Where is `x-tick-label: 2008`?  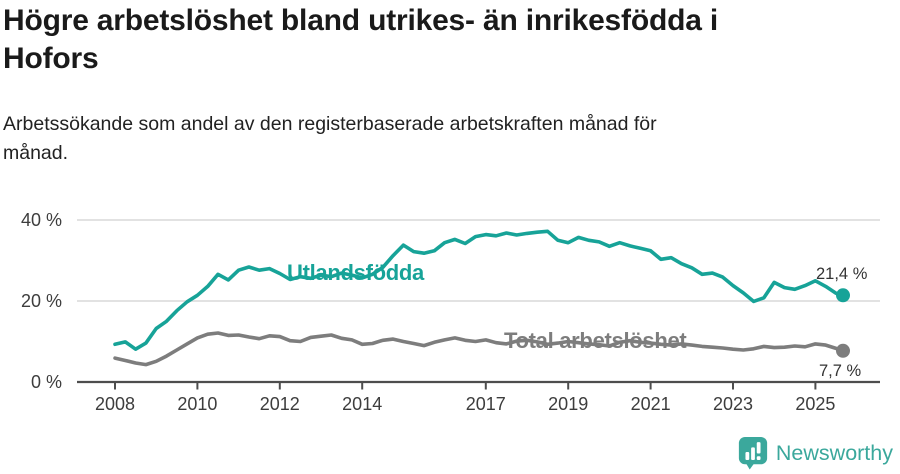 x-tick-label: 2008 is located at coordinates (115, 404).